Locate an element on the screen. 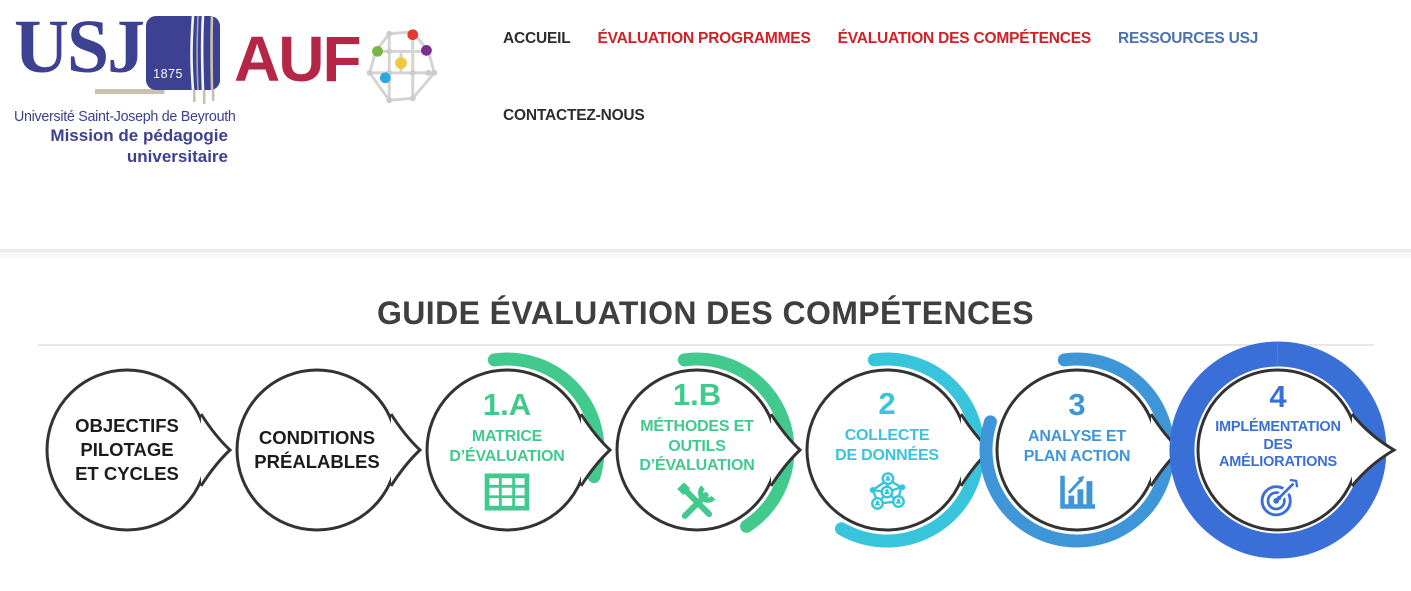 Image resolution: width=1411 pixels, height=591 pixels. step-number: 1.B is located at coordinates (697, 395).